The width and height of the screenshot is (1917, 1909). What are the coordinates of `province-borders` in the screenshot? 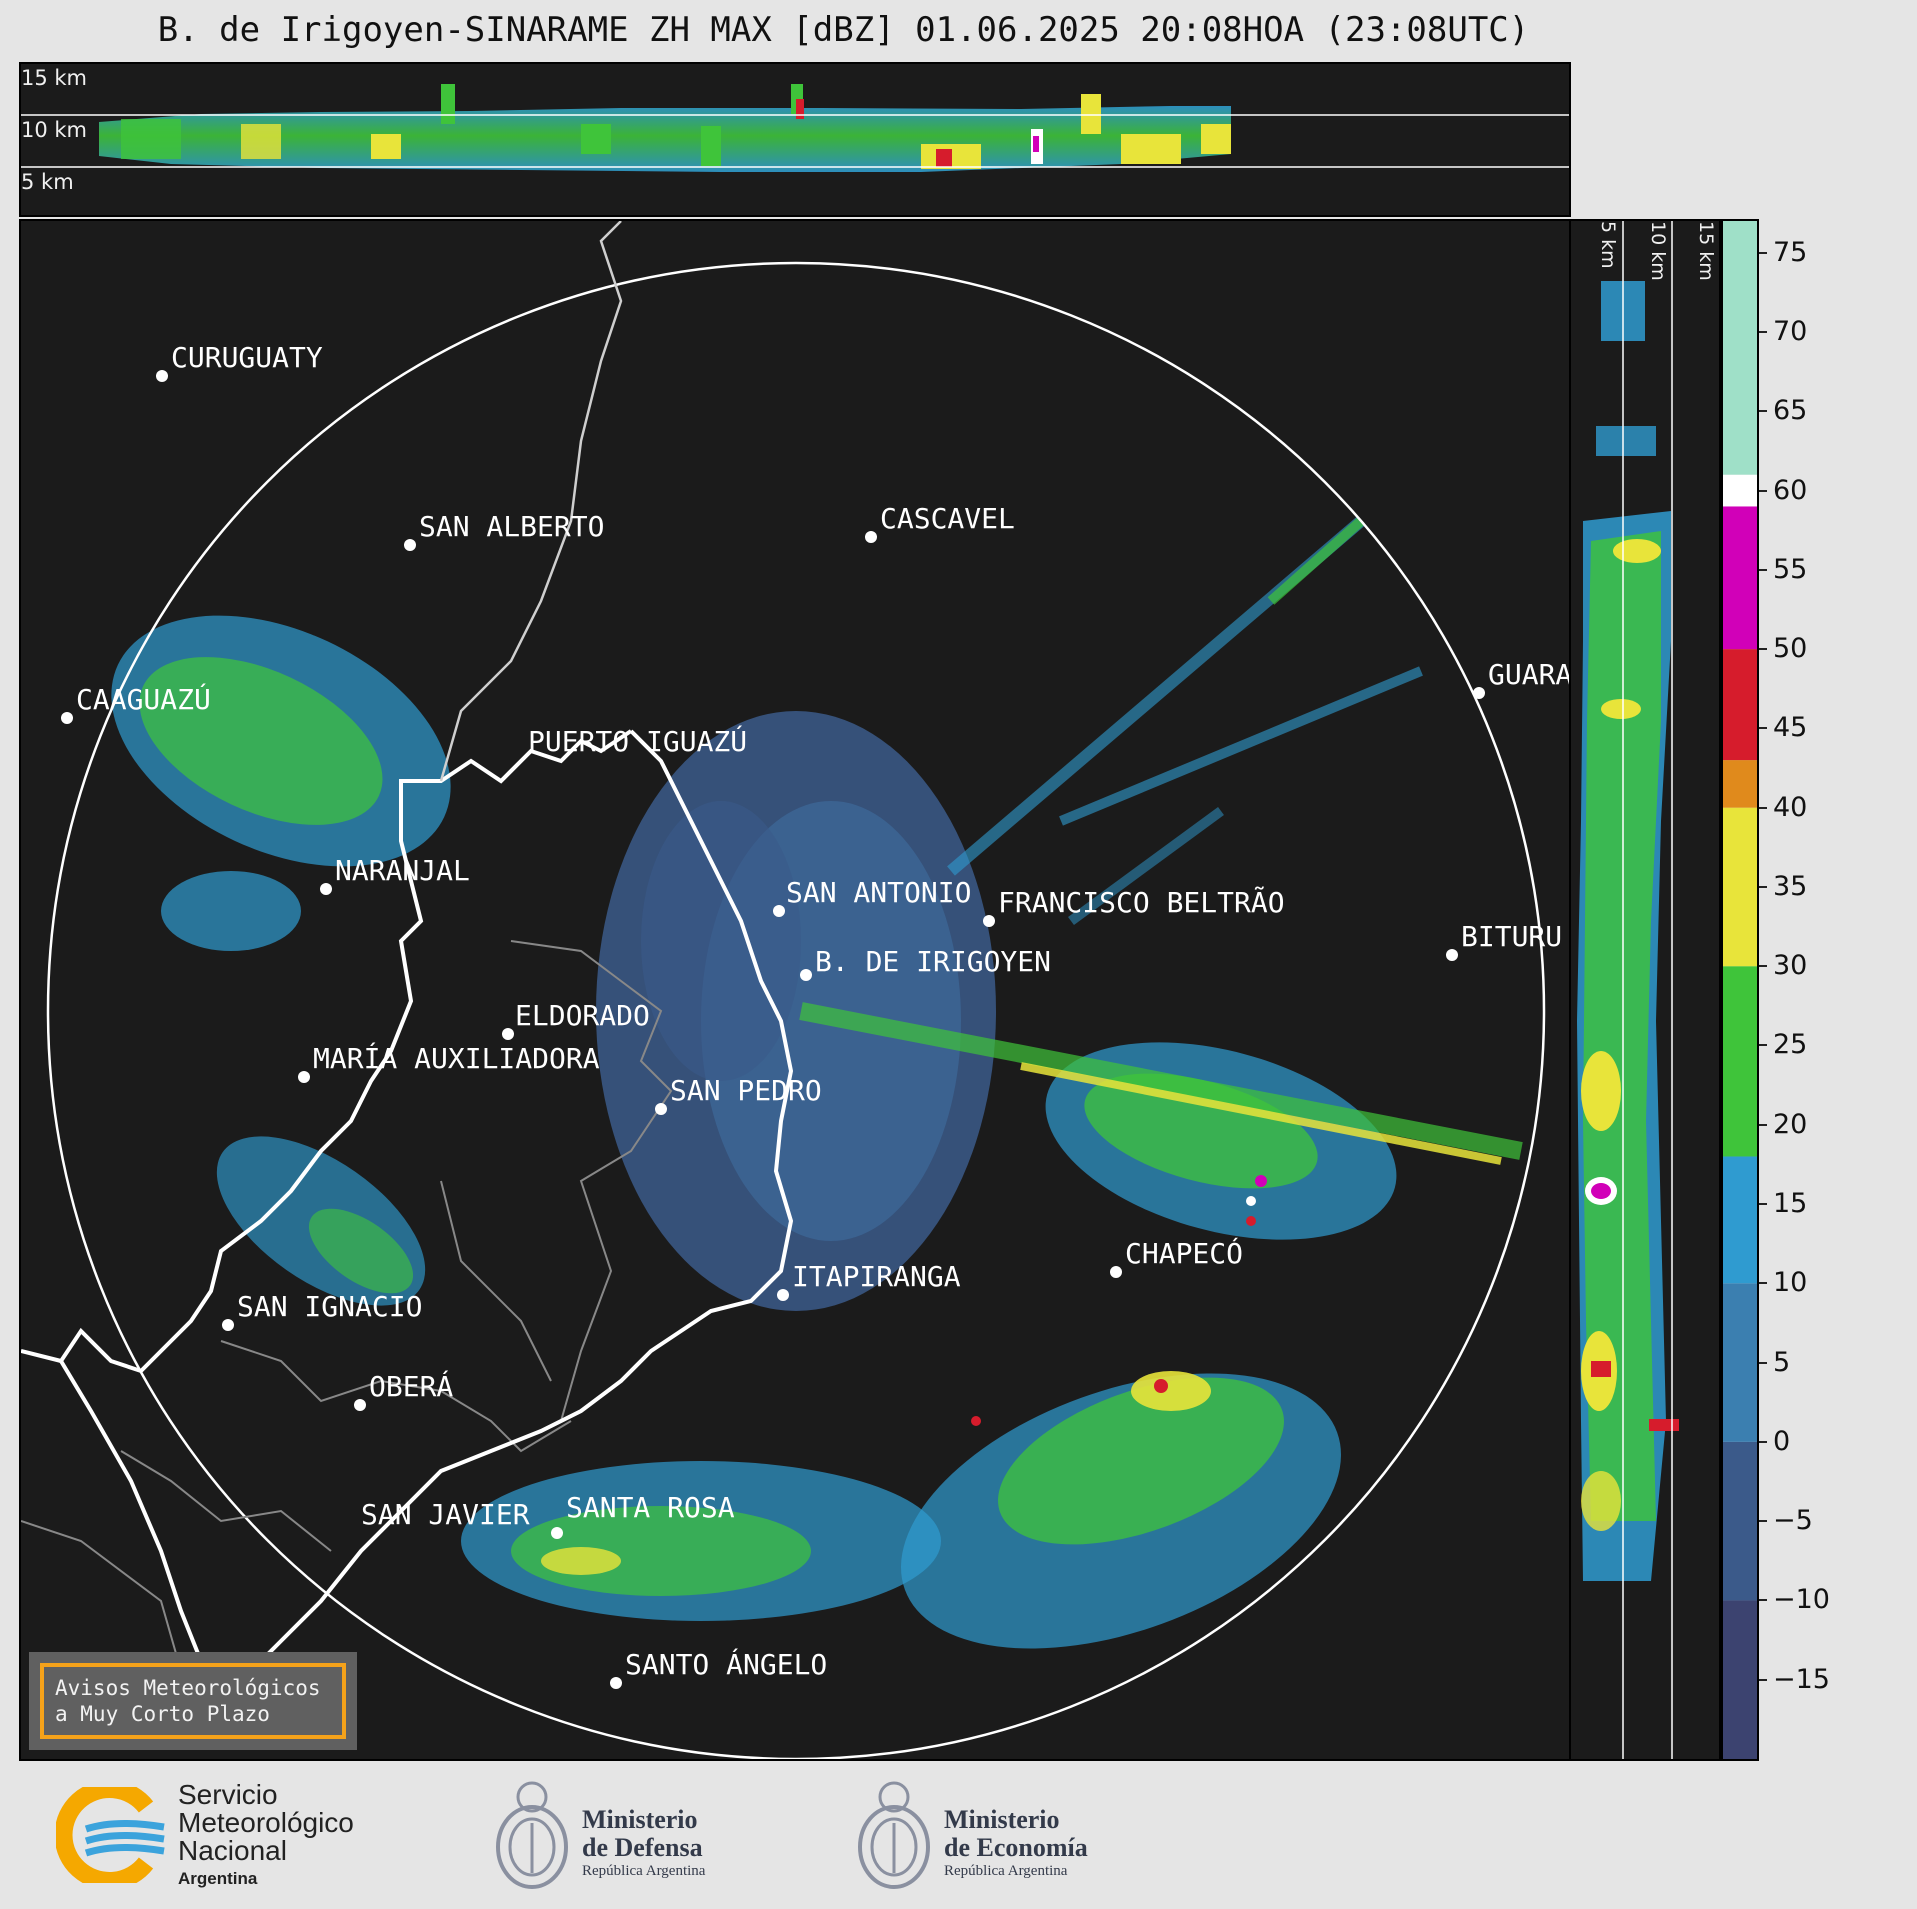 It's located at (347, 1306).